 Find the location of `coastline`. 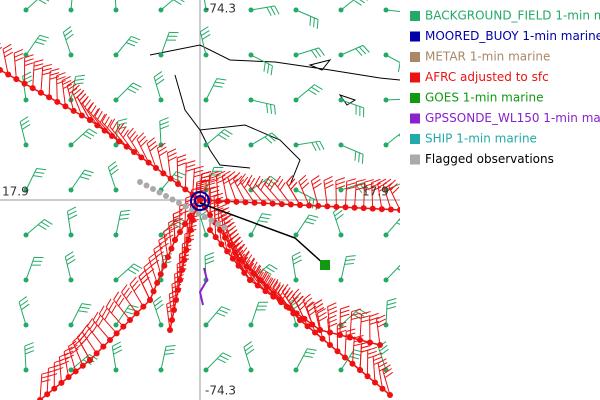

coastline is located at coordinates (274, 115).